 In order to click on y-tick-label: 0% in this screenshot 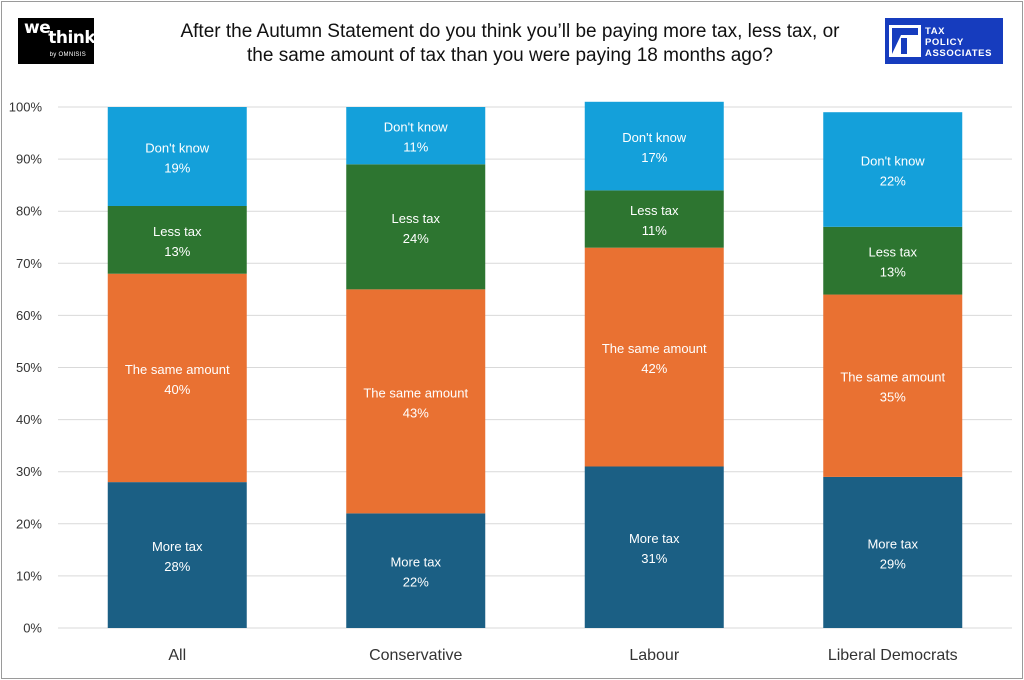, I will do `click(32, 628)`.